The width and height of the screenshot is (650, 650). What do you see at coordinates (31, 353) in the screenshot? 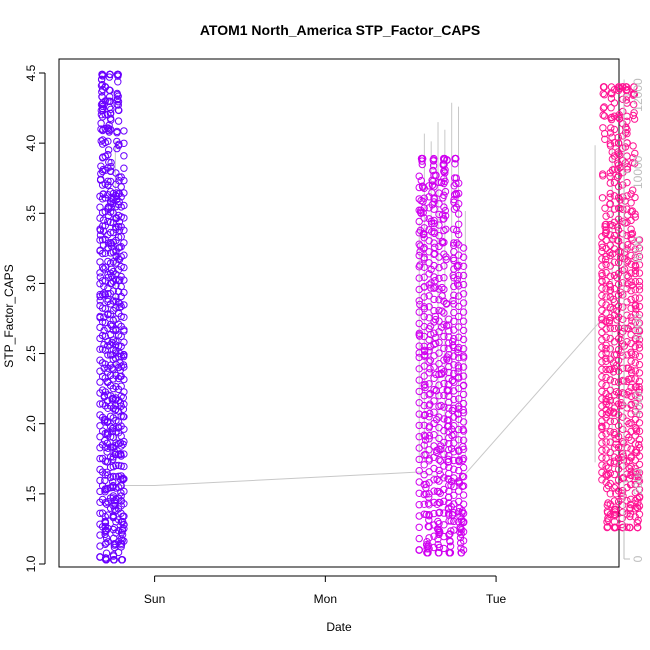
I see `y-tick-label: 2.5` at bounding box center [31, 353].